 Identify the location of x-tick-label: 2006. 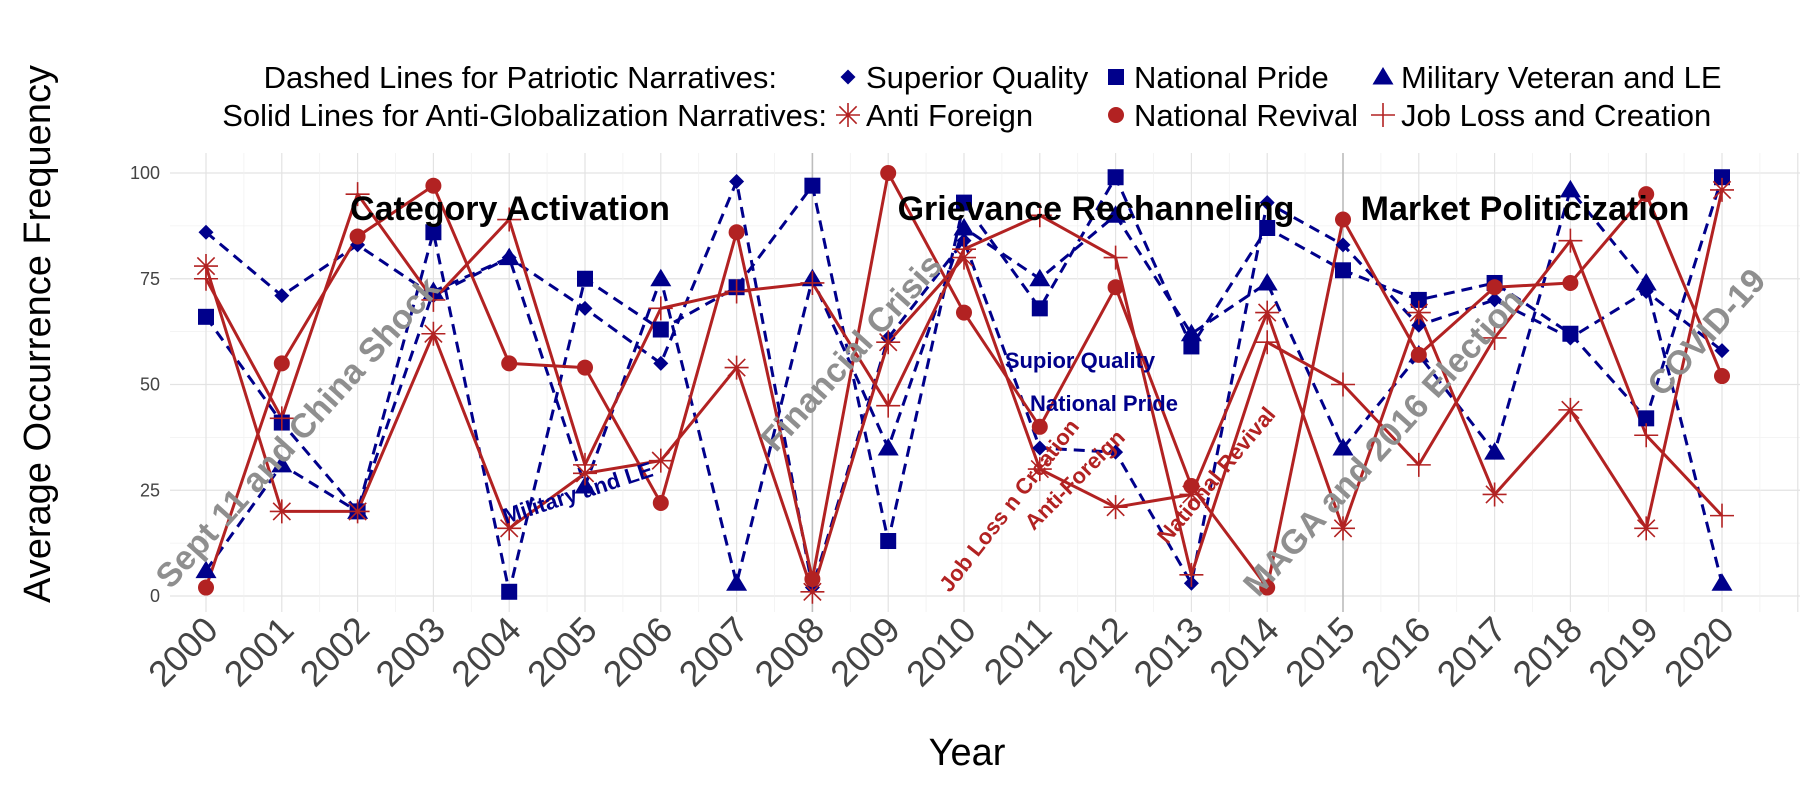
(638, 652).